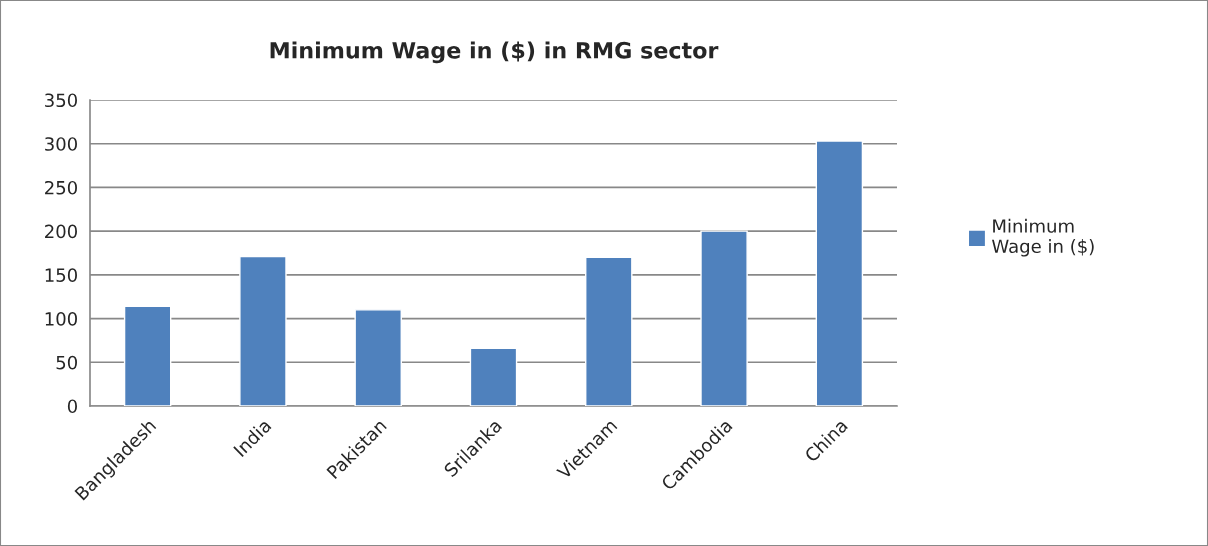 The height and width of the screenshot is (546, 1208). Describe the element at coordinates (494, 52) in the screenshot. I see `chart-title: Minimum Wage in ($) in RMG sector` at that location.